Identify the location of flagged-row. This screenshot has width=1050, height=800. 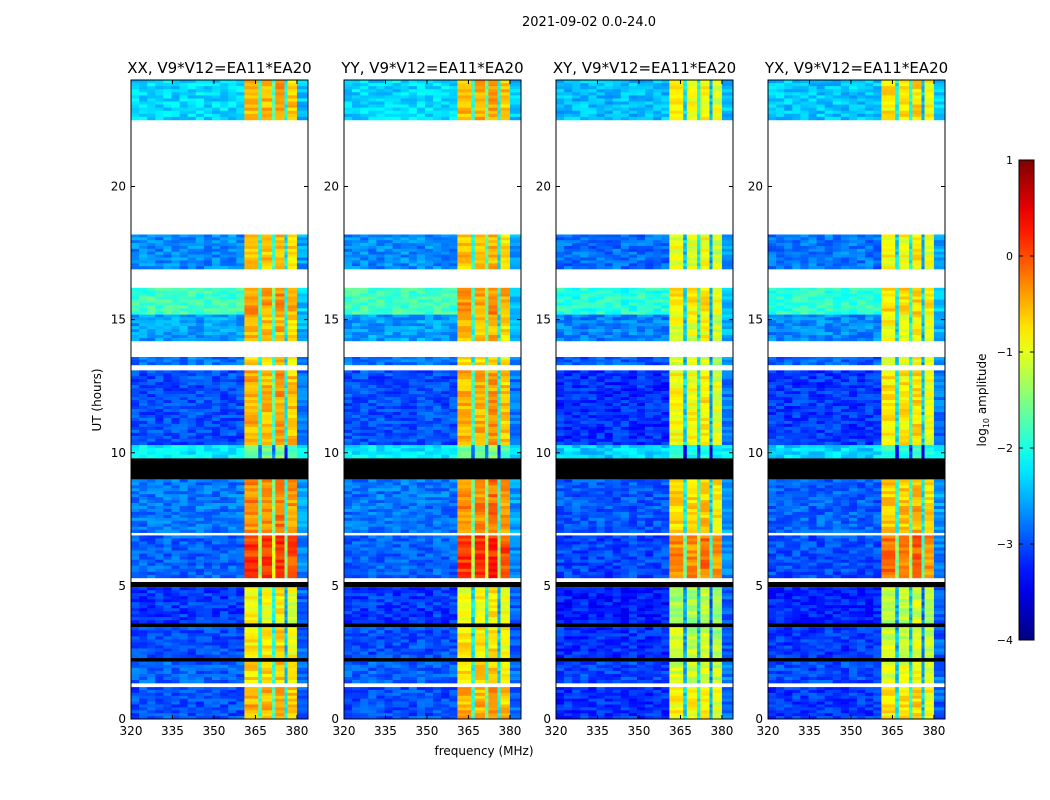
(432, 584).